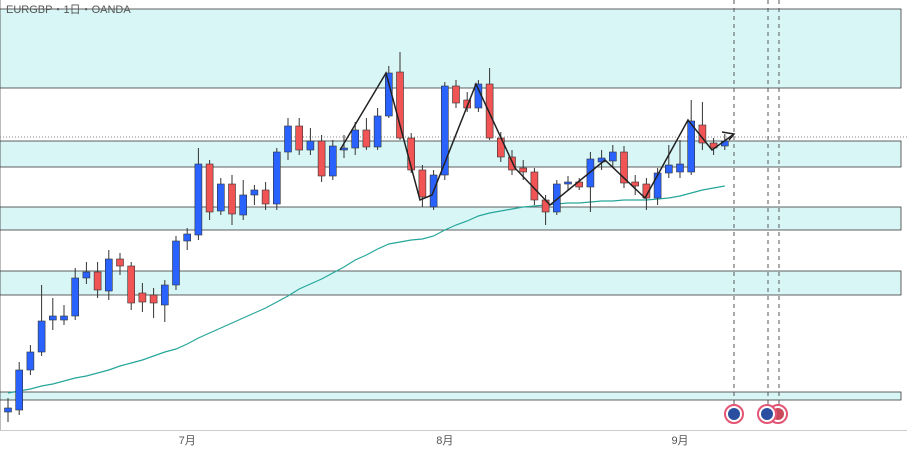  Describe the element at coordinates (756, 414) in the screenshot. I see `event-icons` at that location.